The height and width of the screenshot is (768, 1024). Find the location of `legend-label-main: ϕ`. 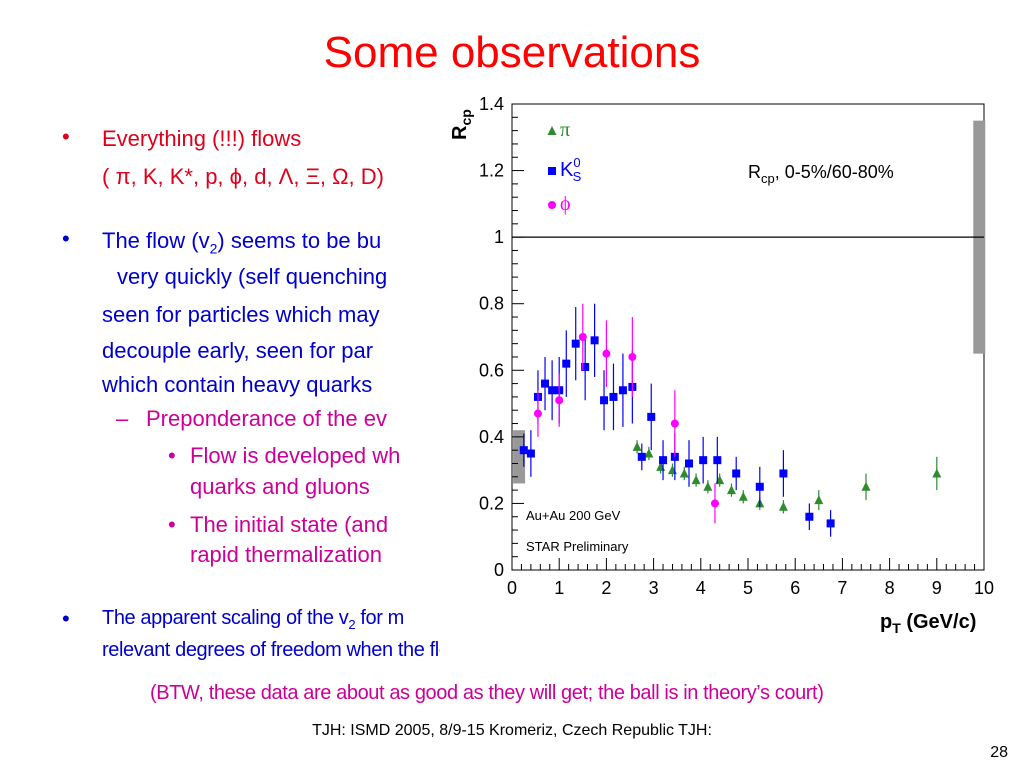

legend-label-main: ϕ is located at coordinates (565, 204).